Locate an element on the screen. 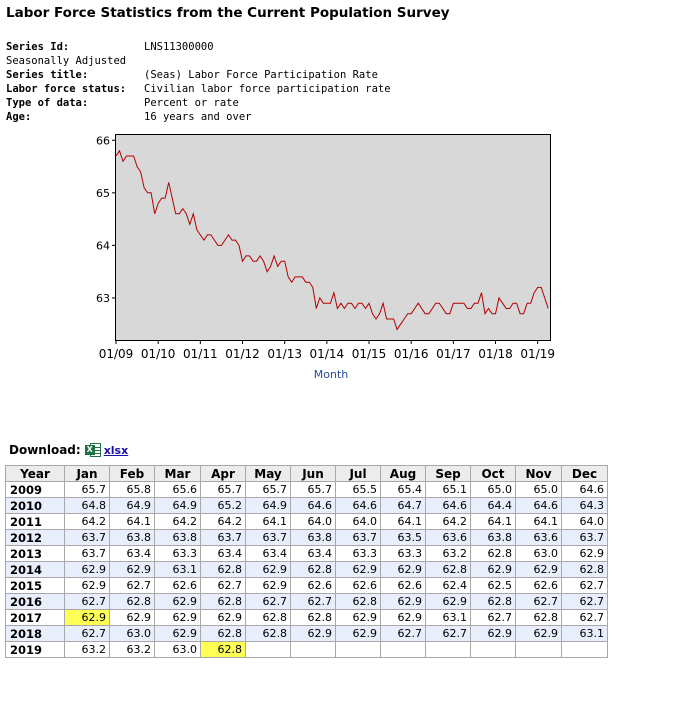 This screenshot has height=708, width=680. row-year: 2017 is located at coordinates (35, 617).